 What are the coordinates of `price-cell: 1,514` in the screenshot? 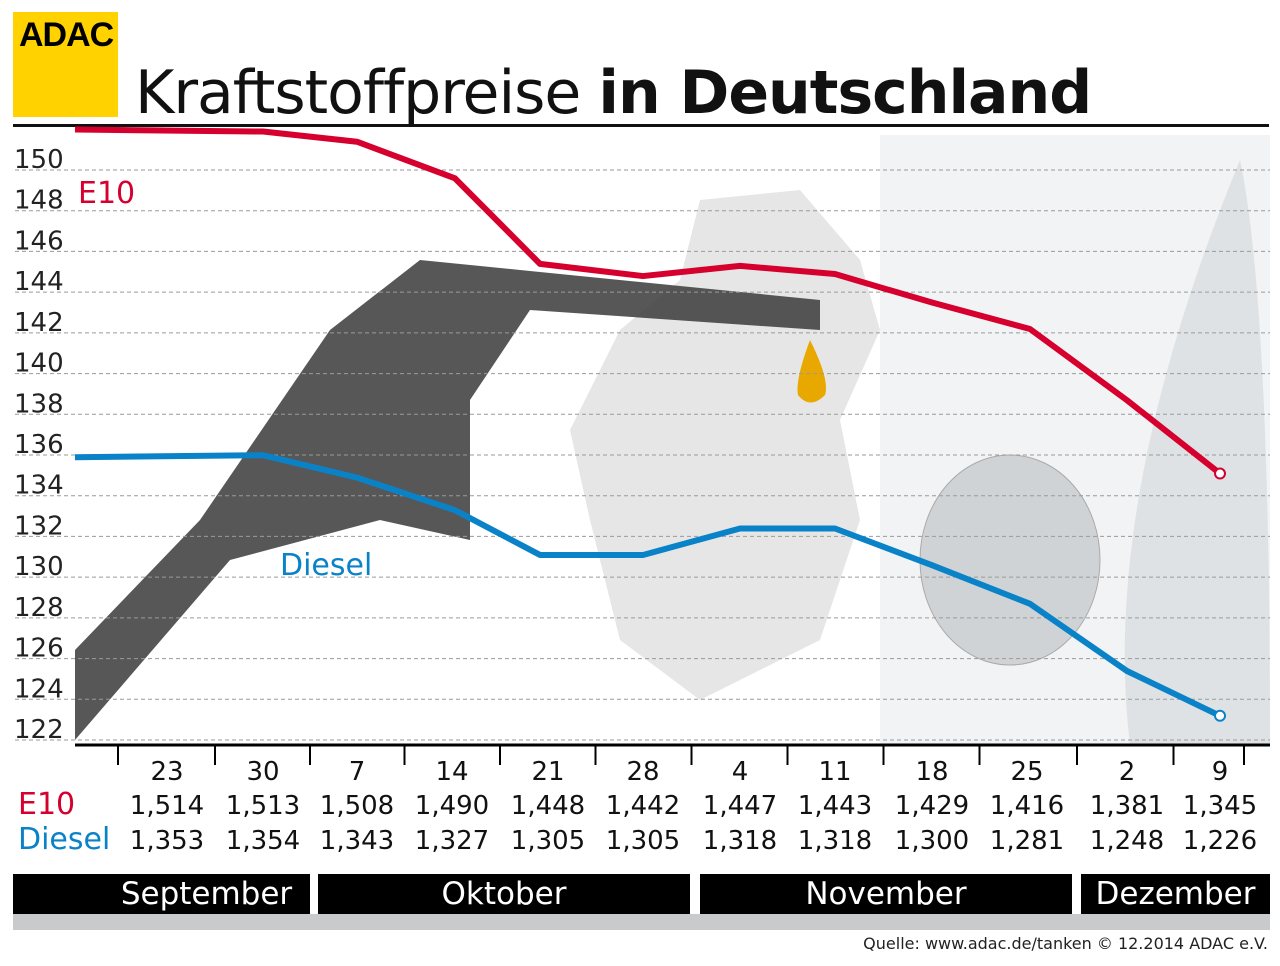 It's located at (167, 806).